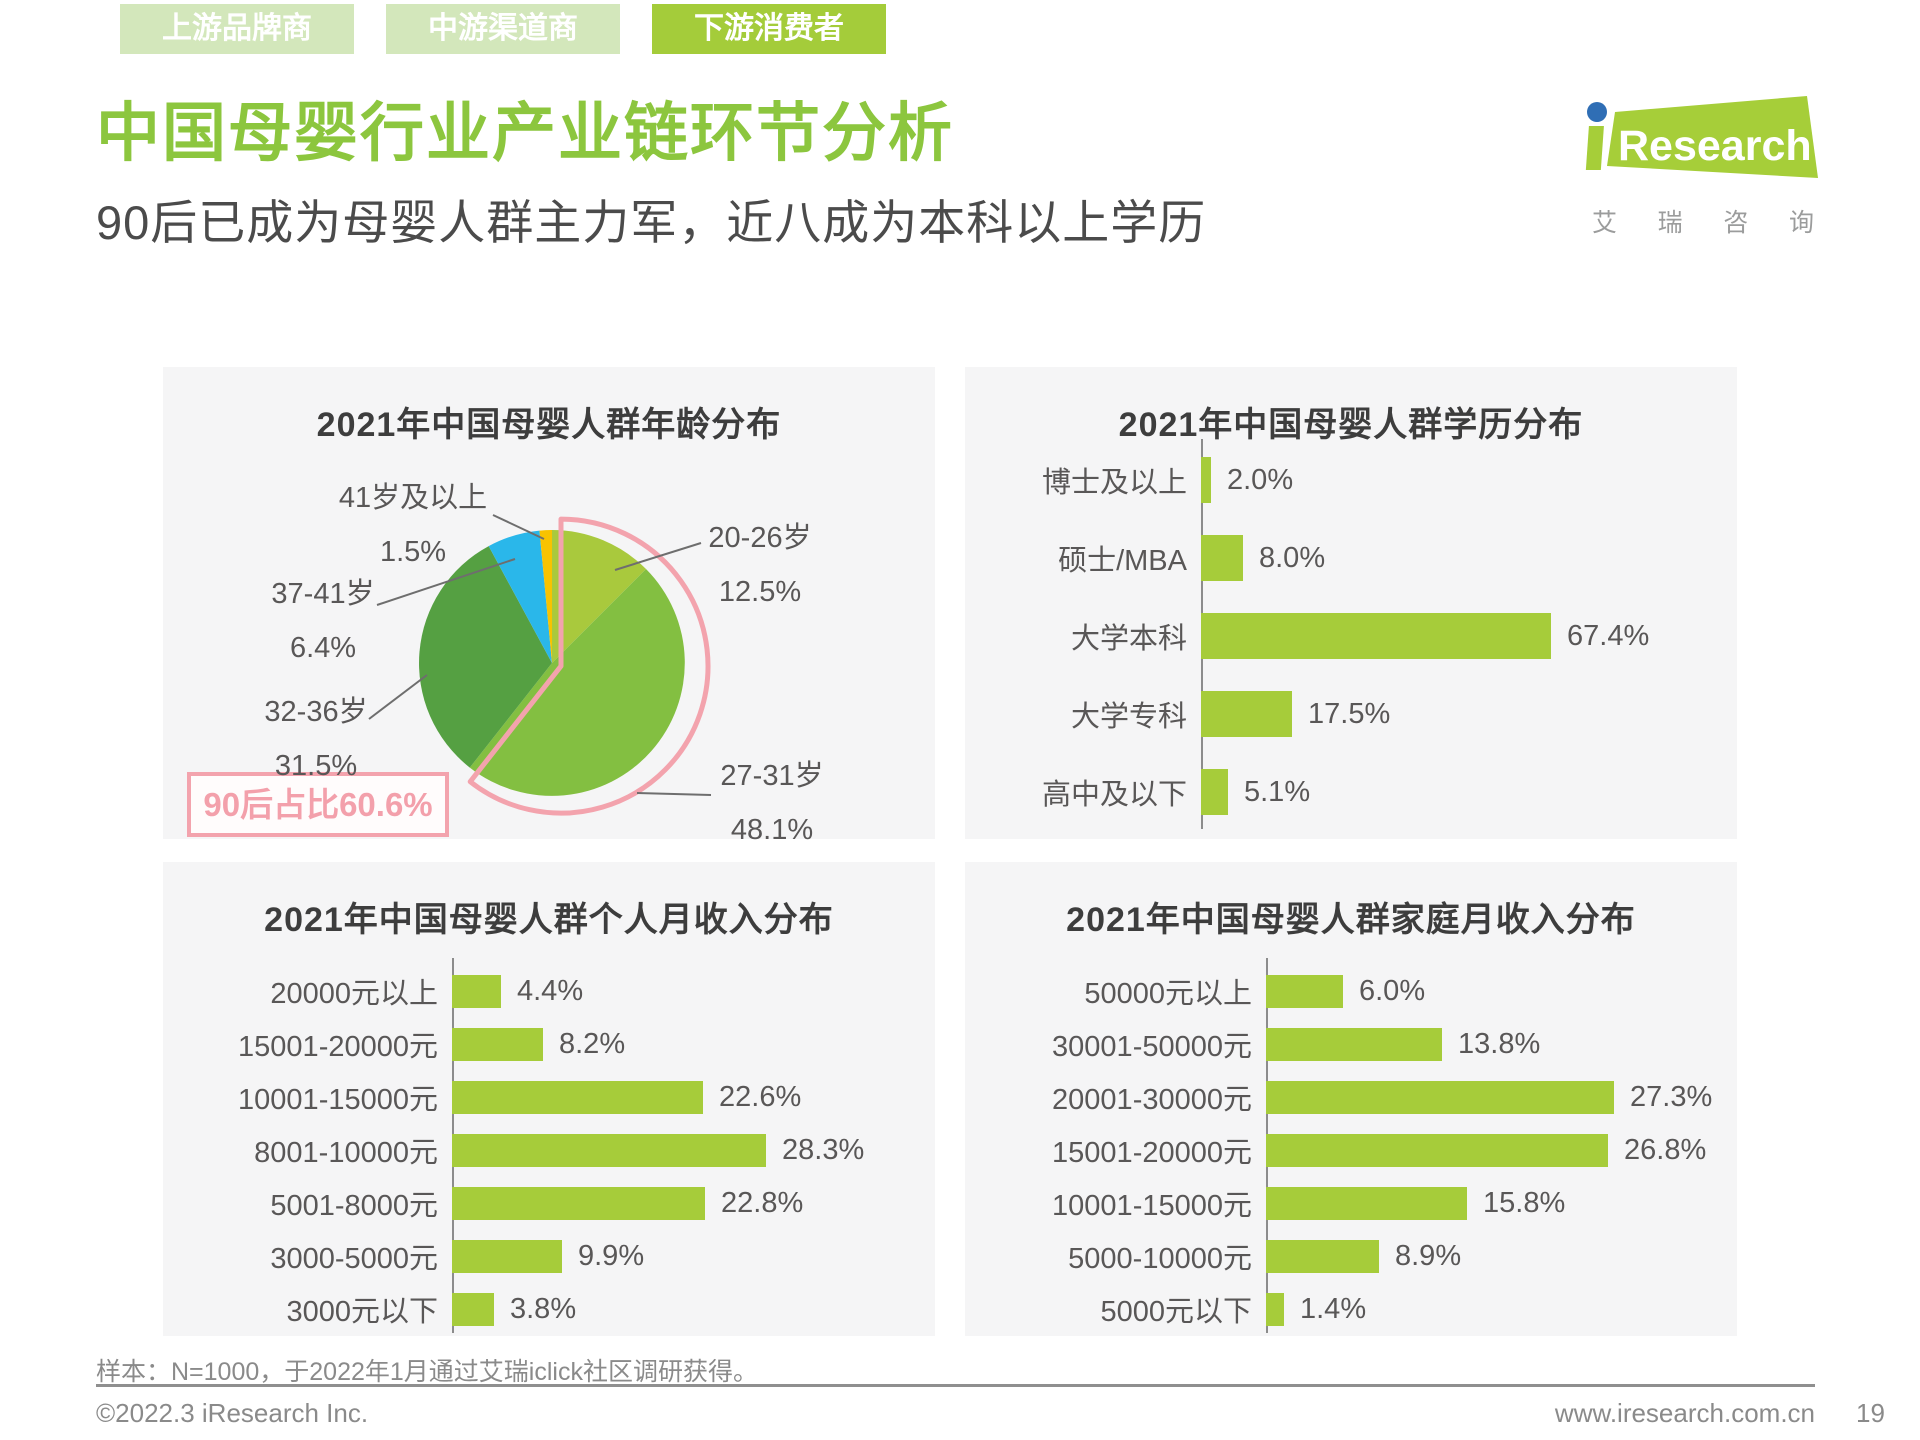  What do you see at coordinates (1351, 920) in the screenshot?
I see `chart-title-family-income: 2021年中国母婴人群家庭月收入分布` at bounding box center [1351, 920].